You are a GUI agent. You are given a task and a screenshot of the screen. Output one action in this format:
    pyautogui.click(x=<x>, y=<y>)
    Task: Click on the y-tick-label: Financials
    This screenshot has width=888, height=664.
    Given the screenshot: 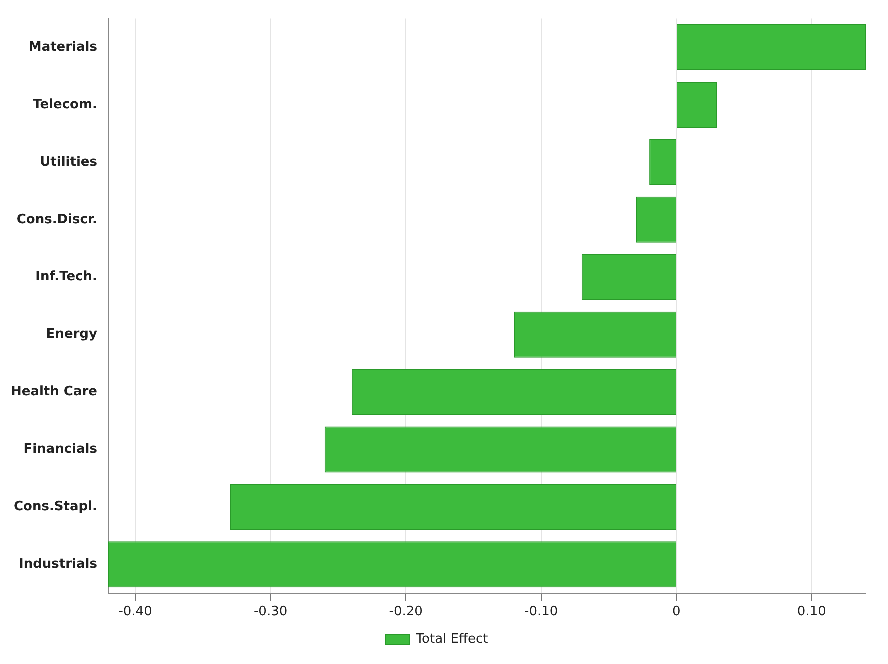 What is the action you would take?
    pyautogui.click(x=61, y=450)
    